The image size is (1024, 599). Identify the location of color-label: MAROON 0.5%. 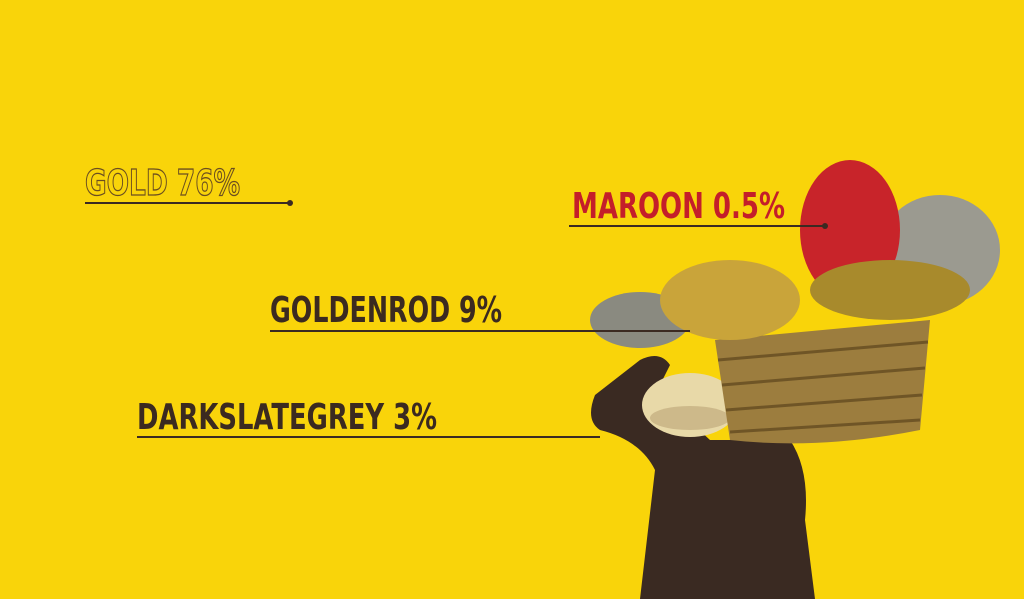
(678, 206).